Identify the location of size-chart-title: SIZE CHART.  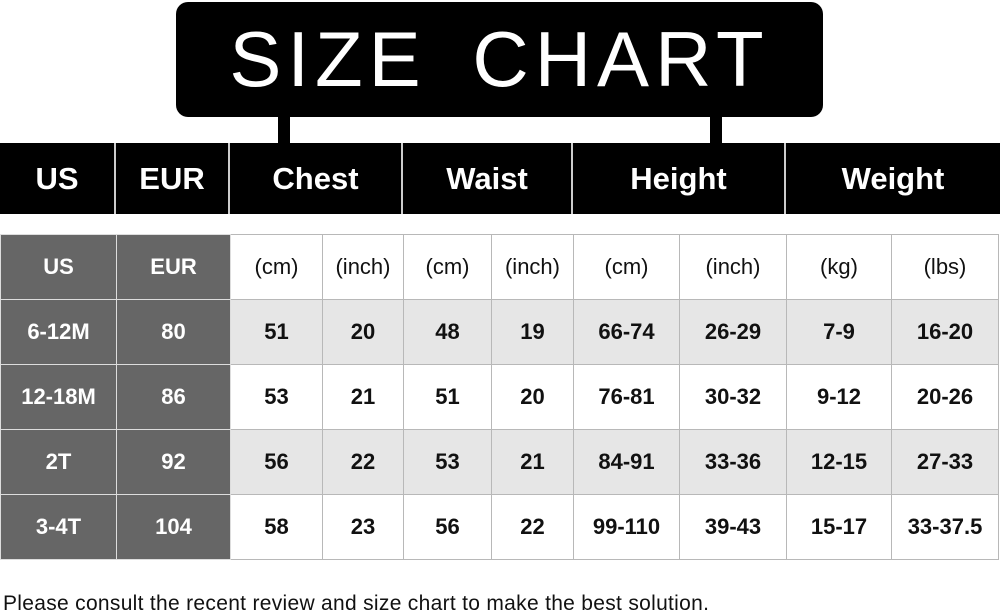
(499, 59).